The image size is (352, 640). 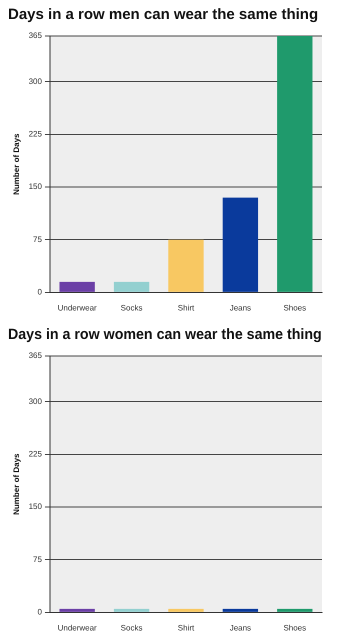 What do you see at coordinates (165, 335) in the screenshot?
I see `chart-title: Days in a row women can wear the same thing` at bounding box center [165, 335].